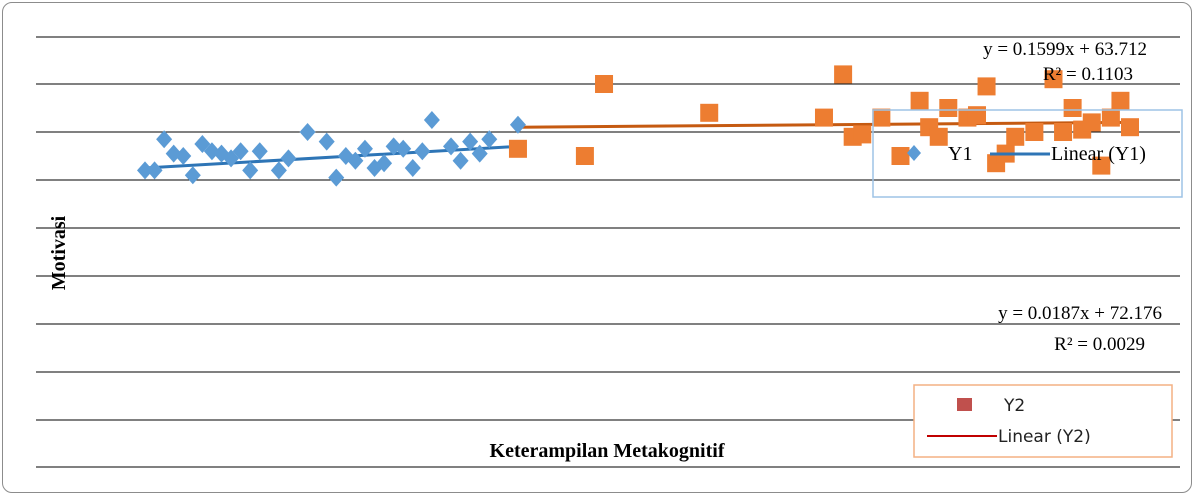 The image size is (1194, 495). What do you see at coordinates (1065, 49) in the screenshot?
I see `annotation-equation-1: y = 0.1599x + 63.712` at bounding box center [1065, 49].